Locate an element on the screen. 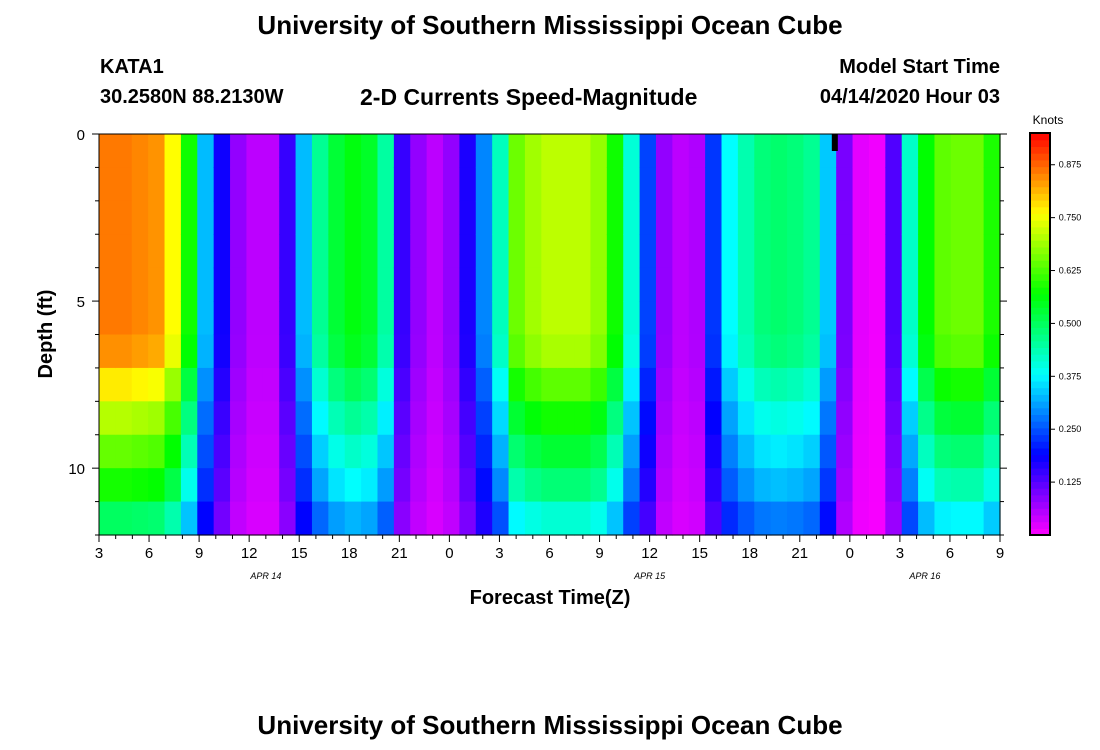 This screenshot has width=1100, height=750. colorbar-tick-label: 0.125 is located at coordinates (1070, 482).